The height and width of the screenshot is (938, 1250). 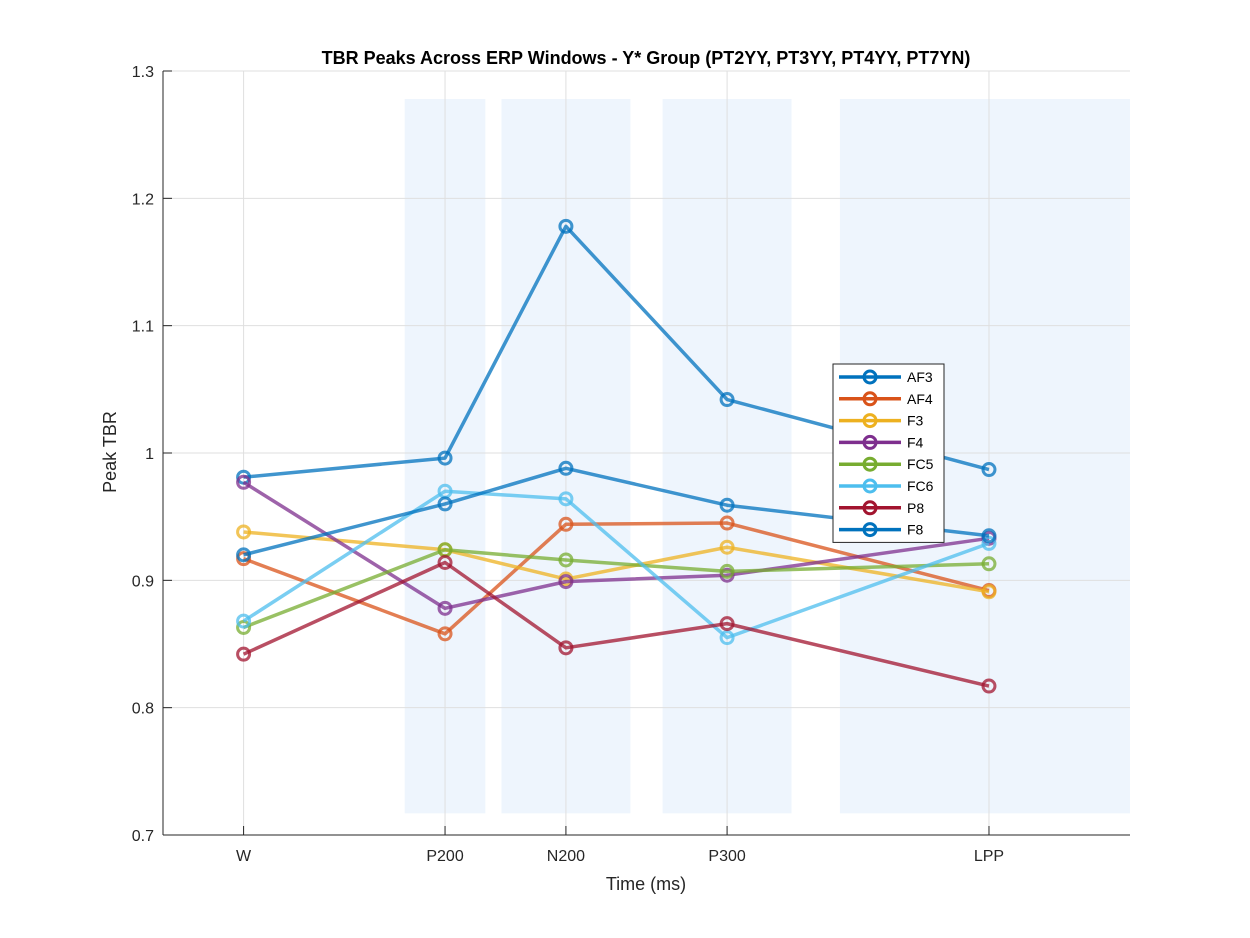 What do you see at coordinates (886, 486) in the screenshot?
I see `legend-item-fc6: FC6` at bounding box center [886, 486].